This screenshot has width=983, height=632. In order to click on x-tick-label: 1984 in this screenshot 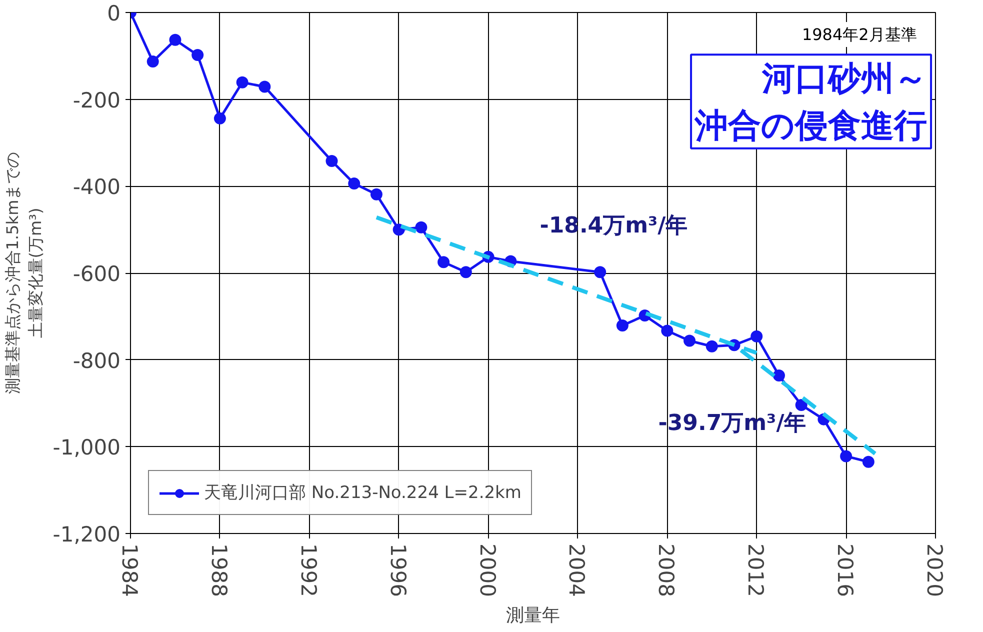, I will do `click(130, 570)`.